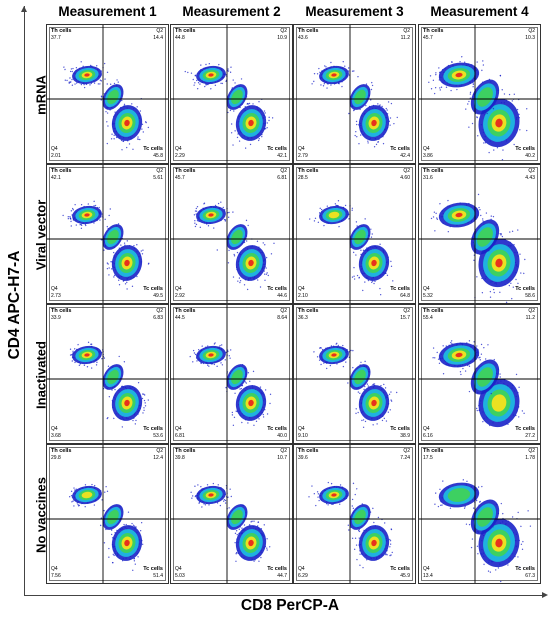 The height and width of the screenshot is (619, 550). Describe the element at coordinates (530, 458) in the screenshot. I see `q2-value: 1.78` at that location.